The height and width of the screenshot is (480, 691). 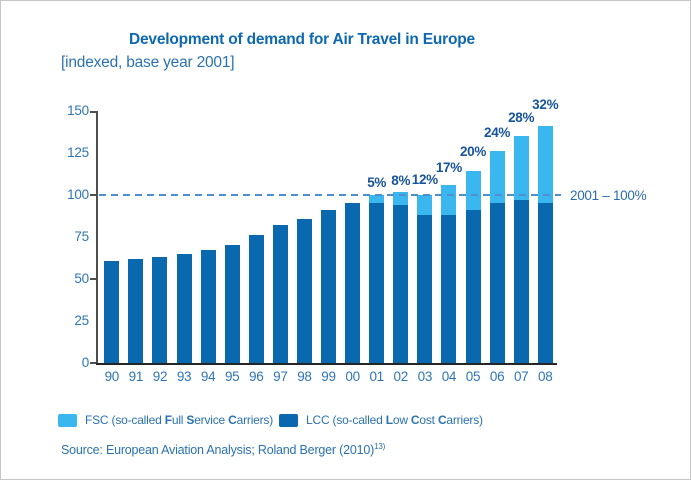 I want to click on percent-label: 32%, so click(x=545, y=105).